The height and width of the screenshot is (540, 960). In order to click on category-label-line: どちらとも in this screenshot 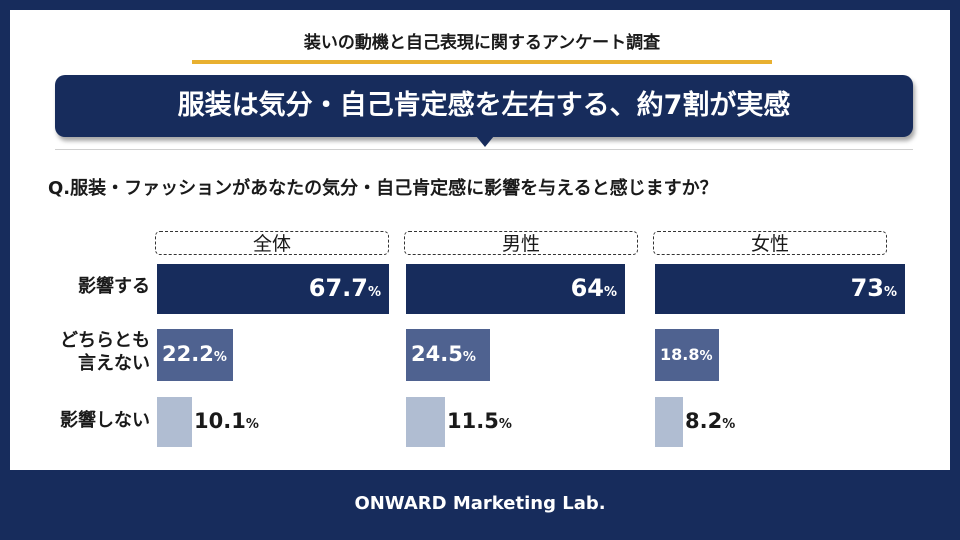, I will do `click(105, 340)`.